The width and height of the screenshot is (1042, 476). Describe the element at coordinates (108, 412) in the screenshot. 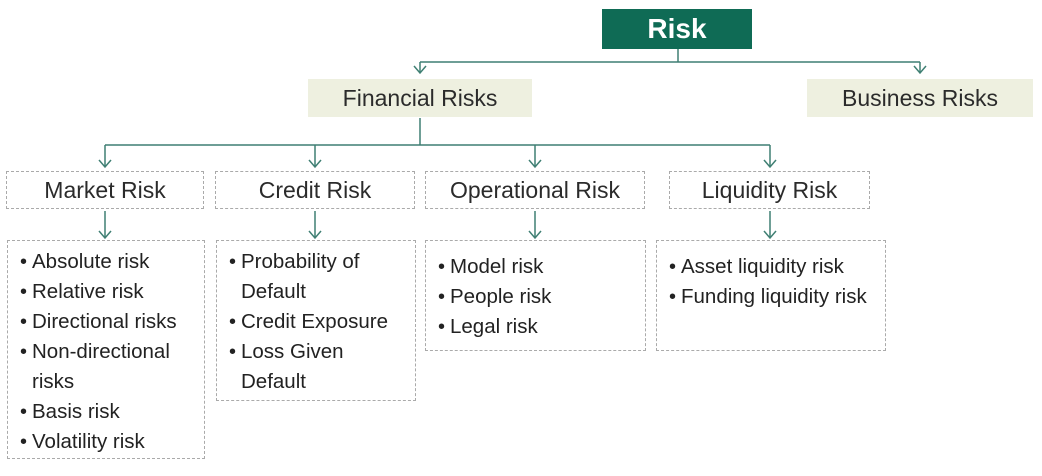

I see `list-item: Basis risk` at that location.